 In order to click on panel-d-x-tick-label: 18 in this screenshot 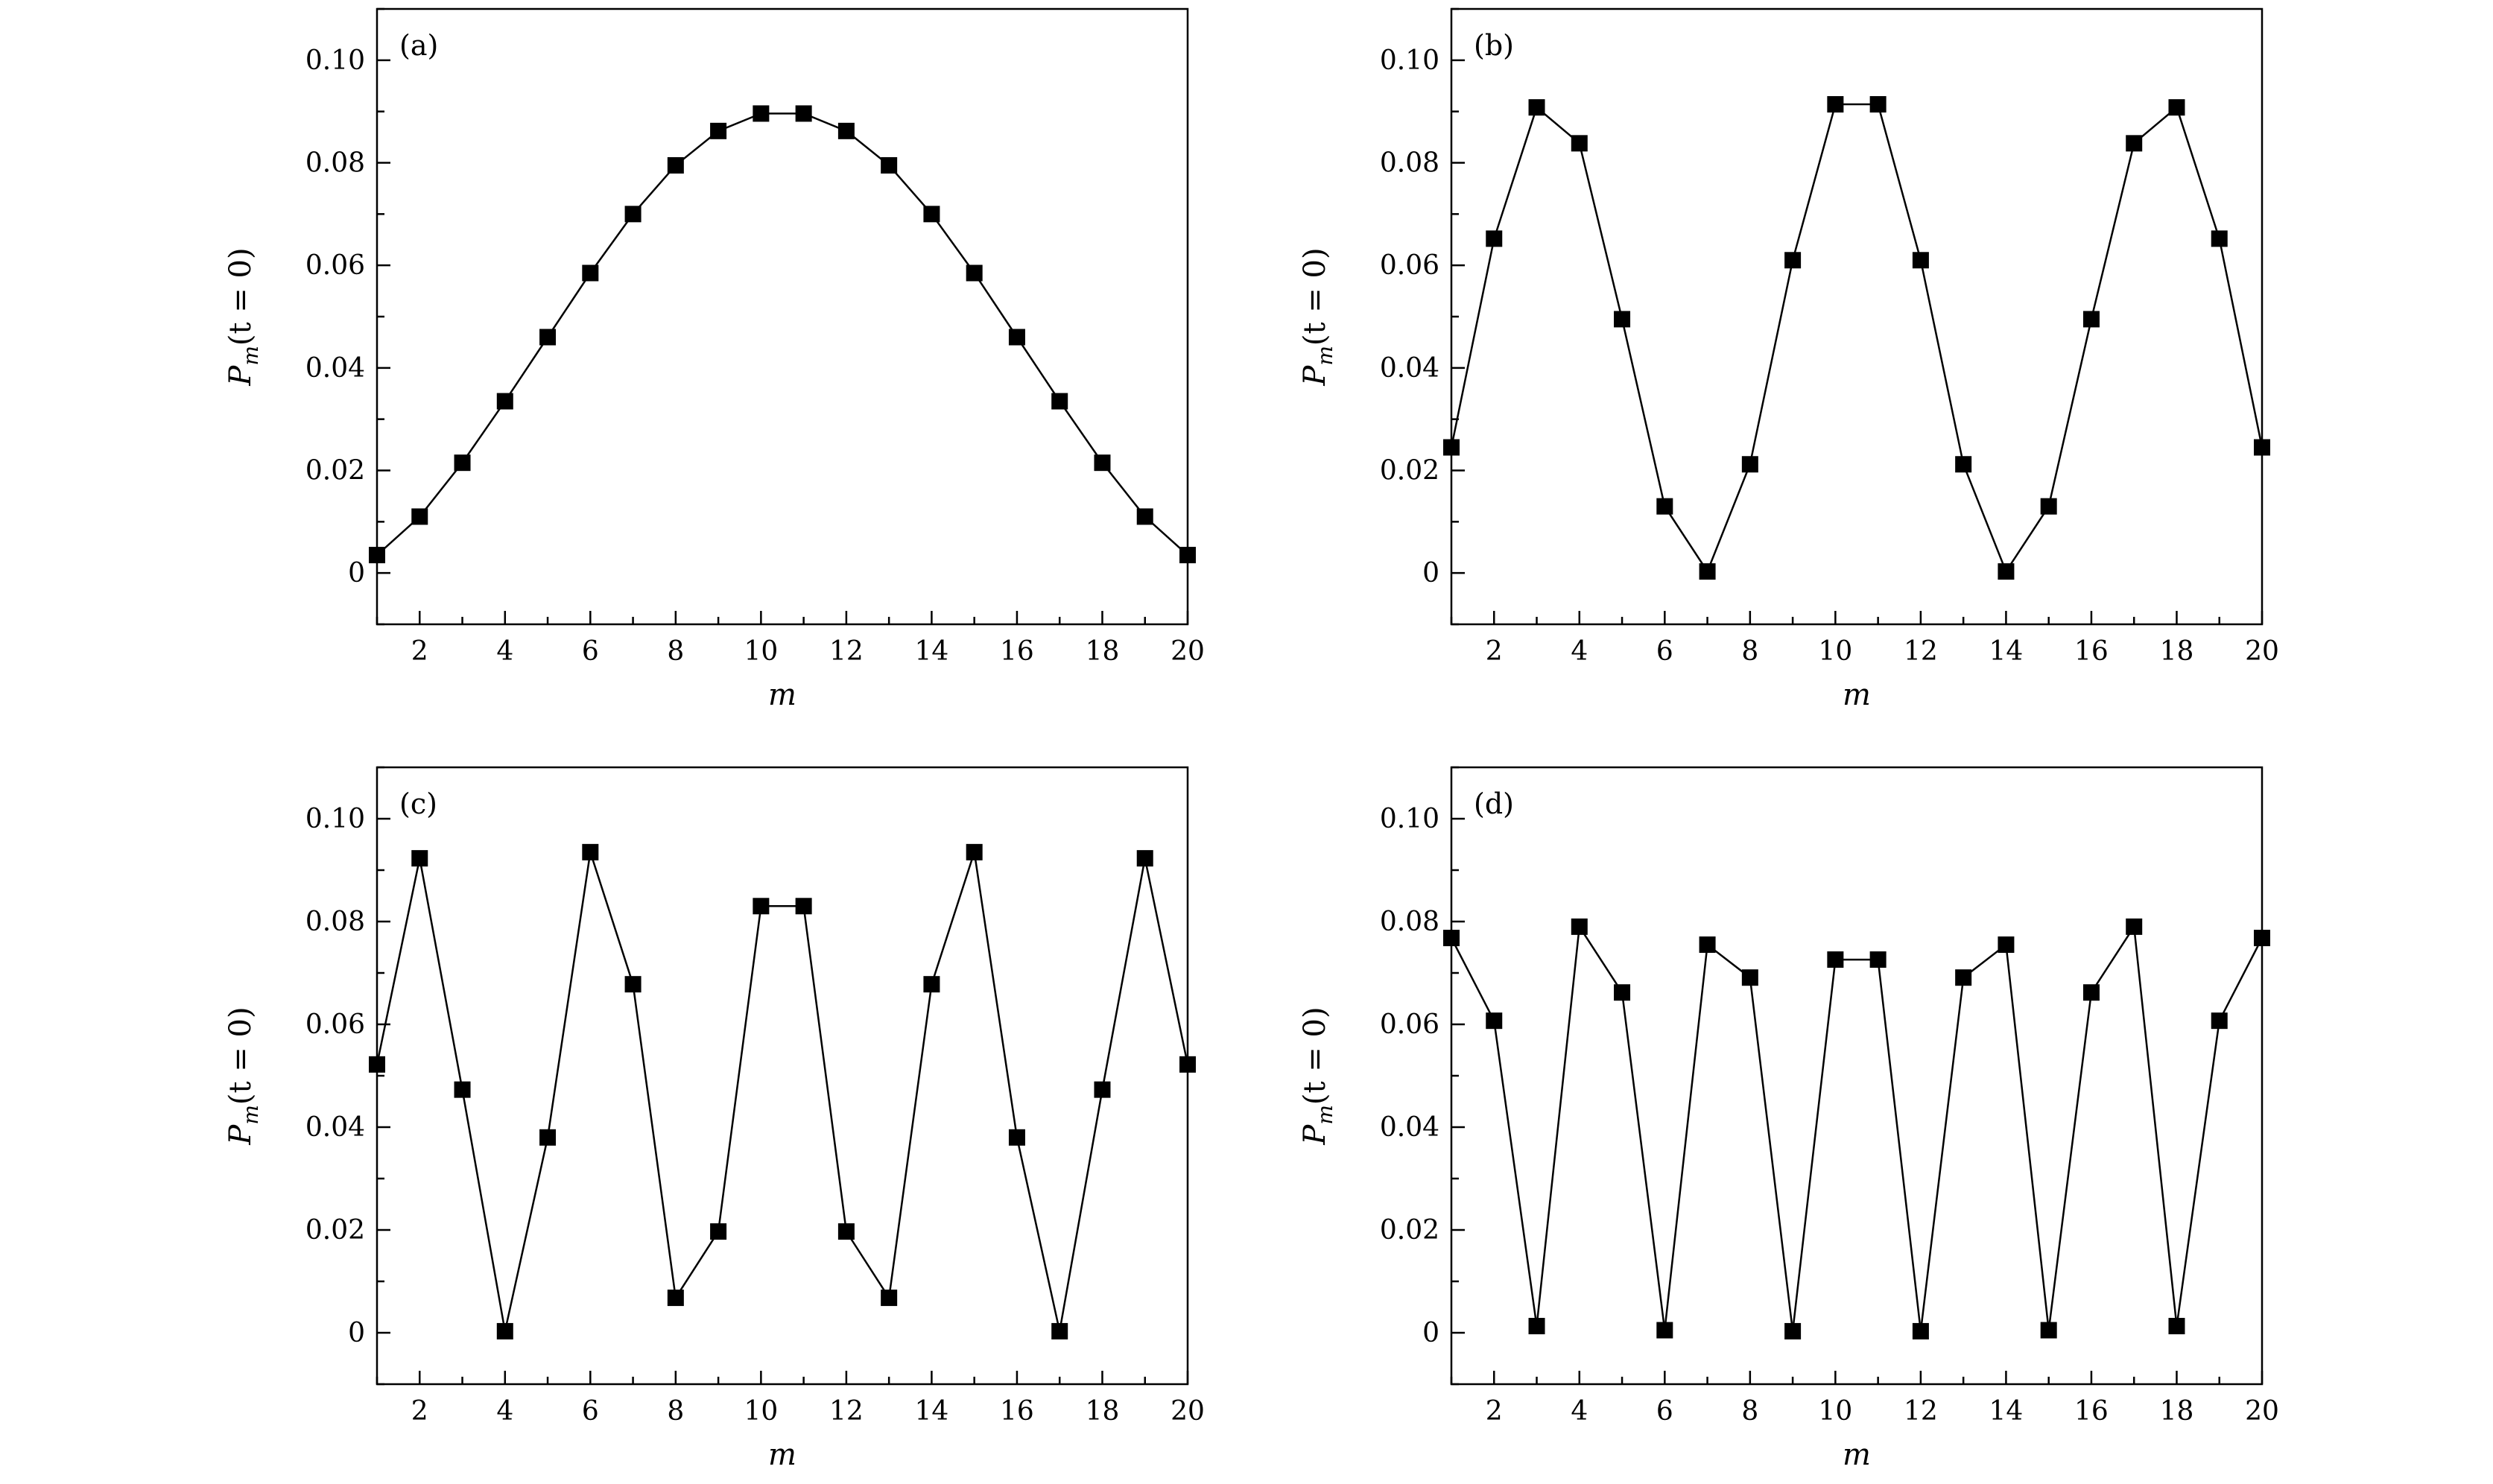, I will do `click(2177, 1412)`.